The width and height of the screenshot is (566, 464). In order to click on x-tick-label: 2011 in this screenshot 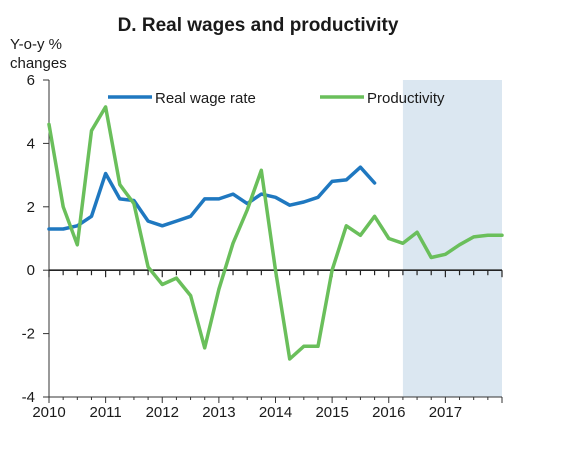, I will do `click(105, 412)`.